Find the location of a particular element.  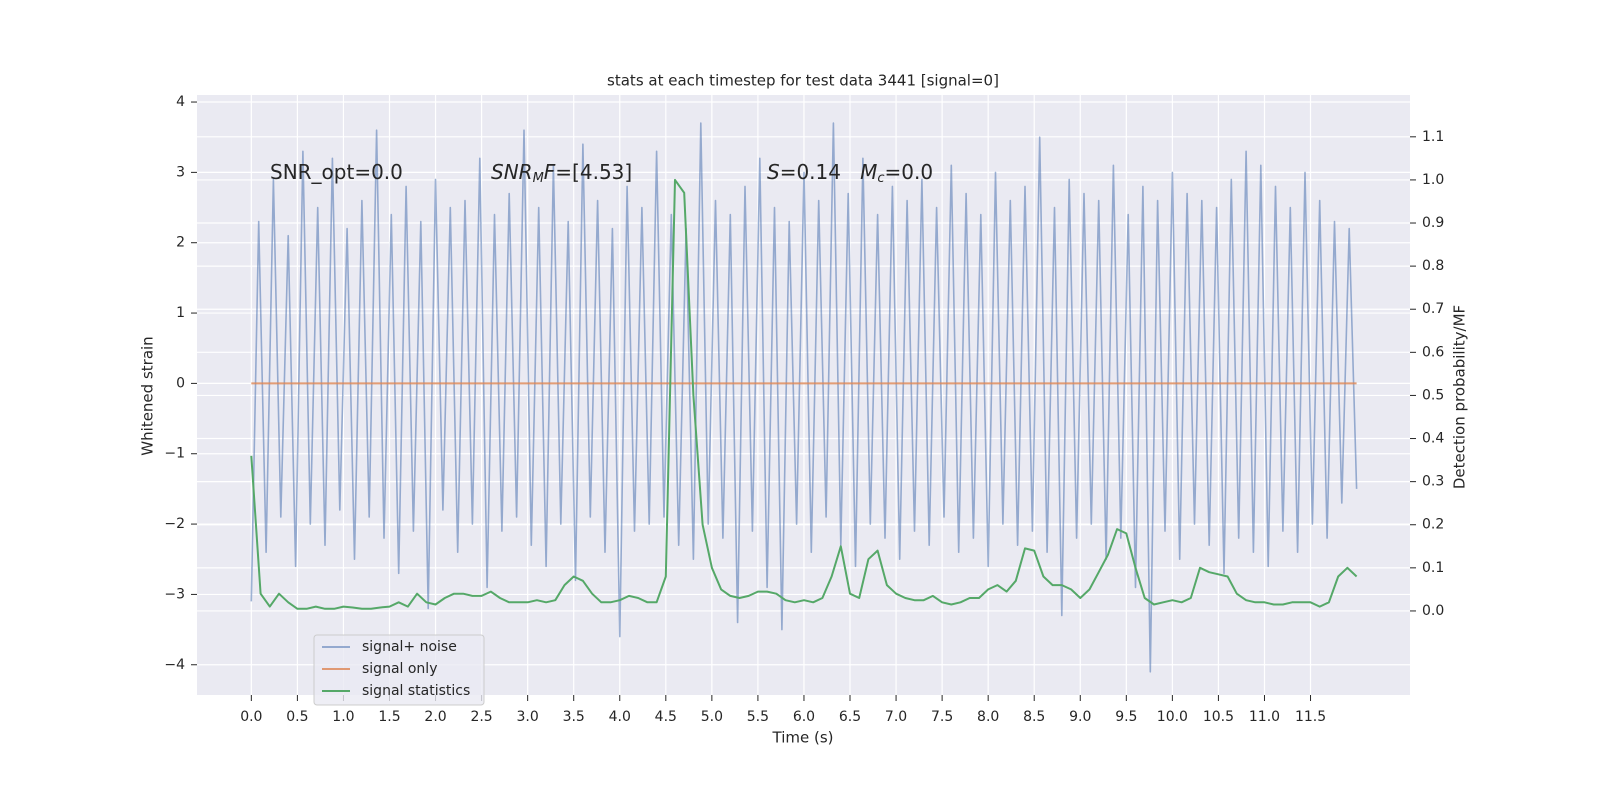

x-tick-label: 11.5 is located at coordinates (1310, 717).